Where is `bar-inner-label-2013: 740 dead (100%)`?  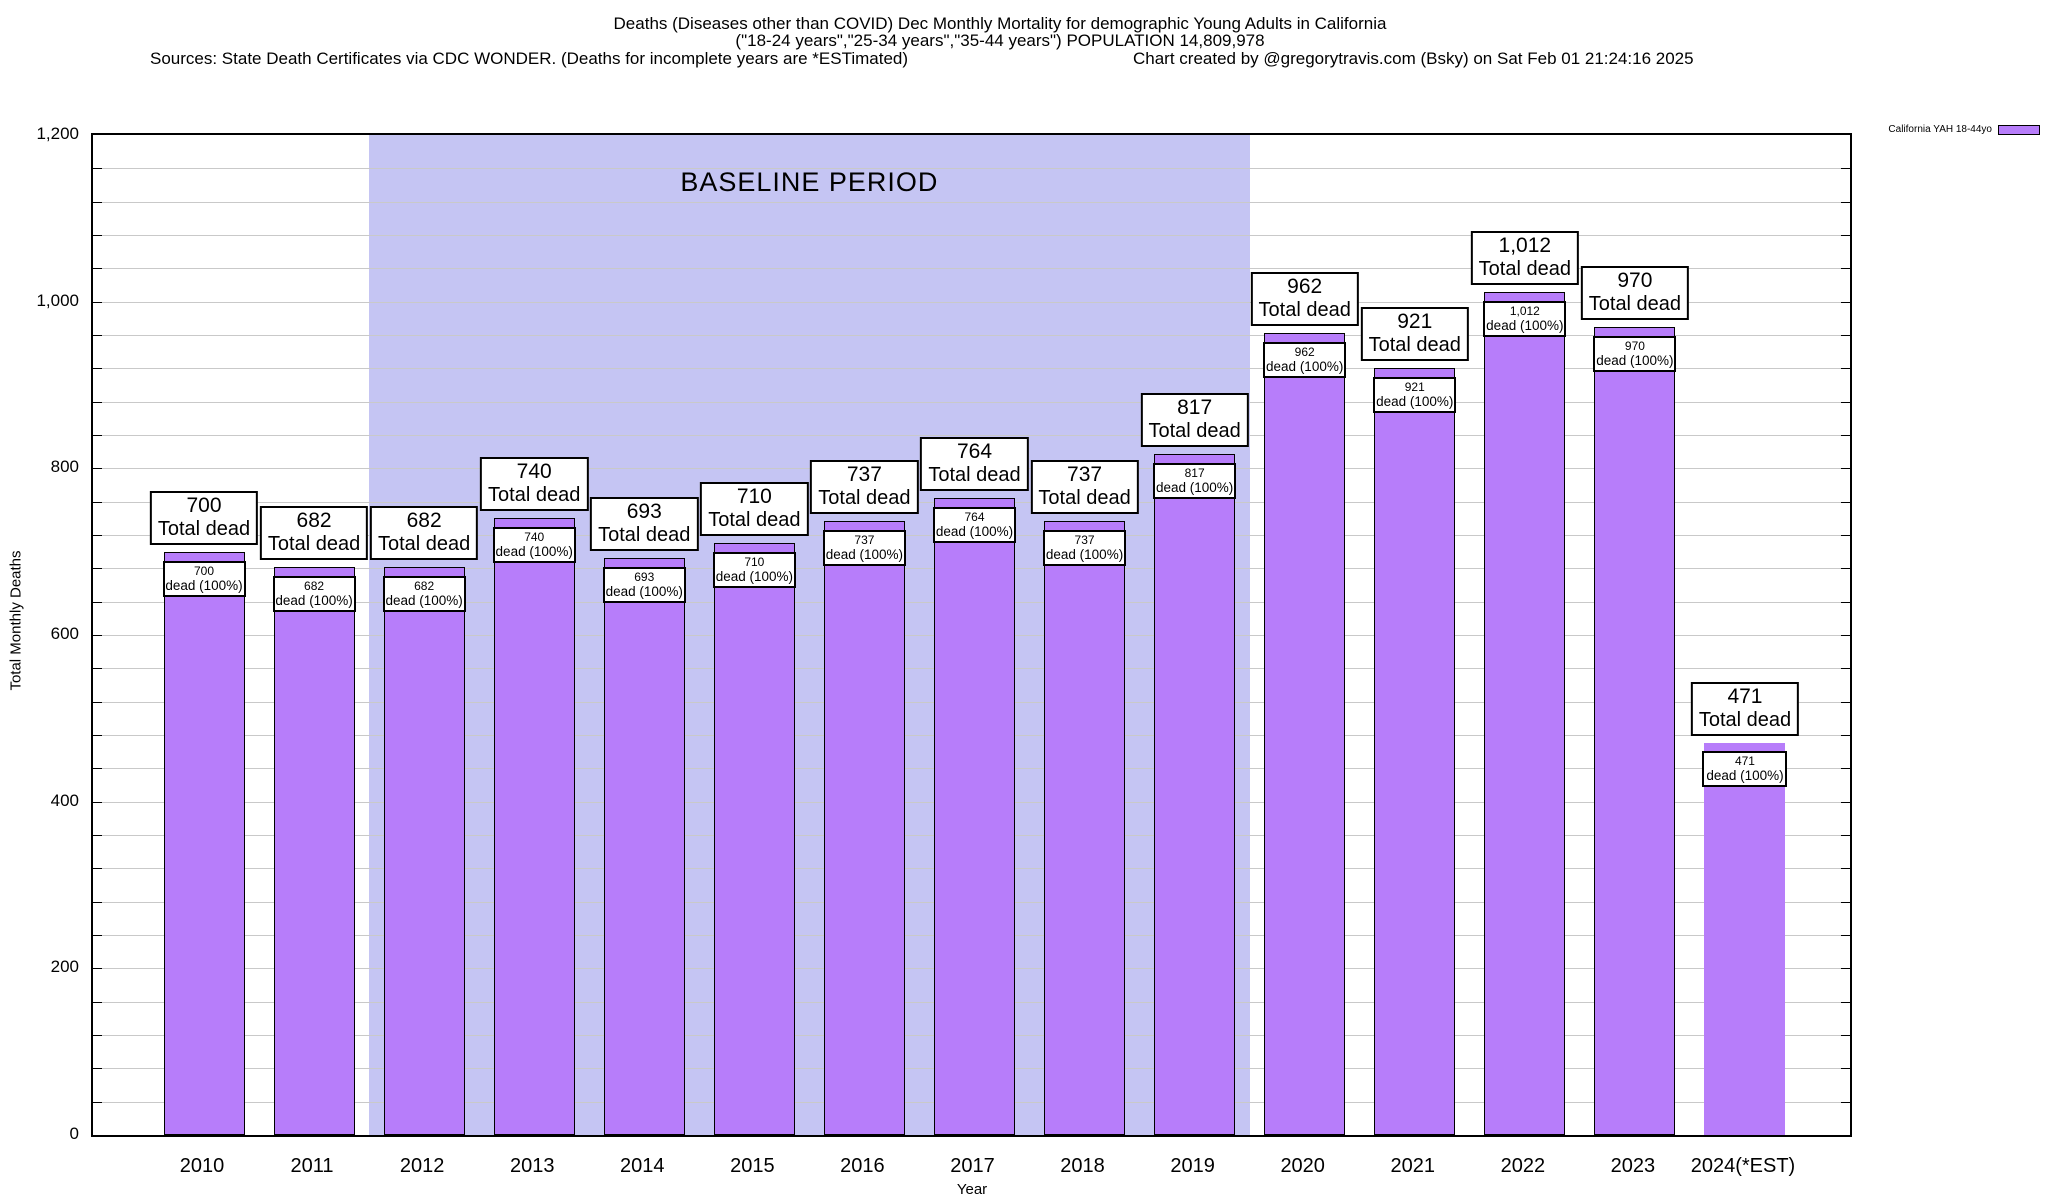 bar-inner-label-2013: 740 dead (100%) is located at coordinates (534, 545).